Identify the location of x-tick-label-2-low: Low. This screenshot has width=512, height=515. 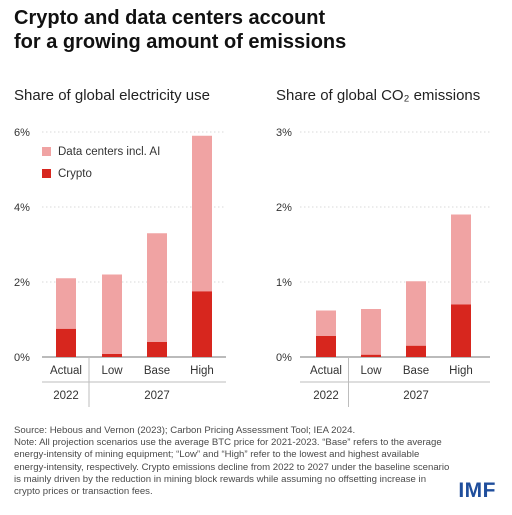
(371, 371).